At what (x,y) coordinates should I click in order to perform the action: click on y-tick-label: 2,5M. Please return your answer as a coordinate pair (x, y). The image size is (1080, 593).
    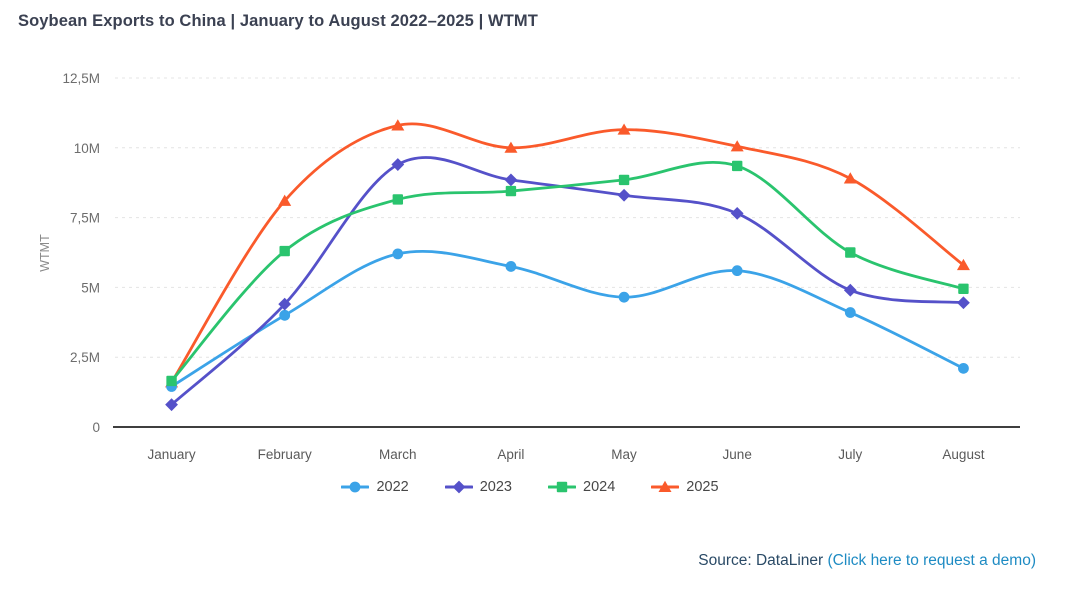
    Looking at the image, I should click on (85, 357).